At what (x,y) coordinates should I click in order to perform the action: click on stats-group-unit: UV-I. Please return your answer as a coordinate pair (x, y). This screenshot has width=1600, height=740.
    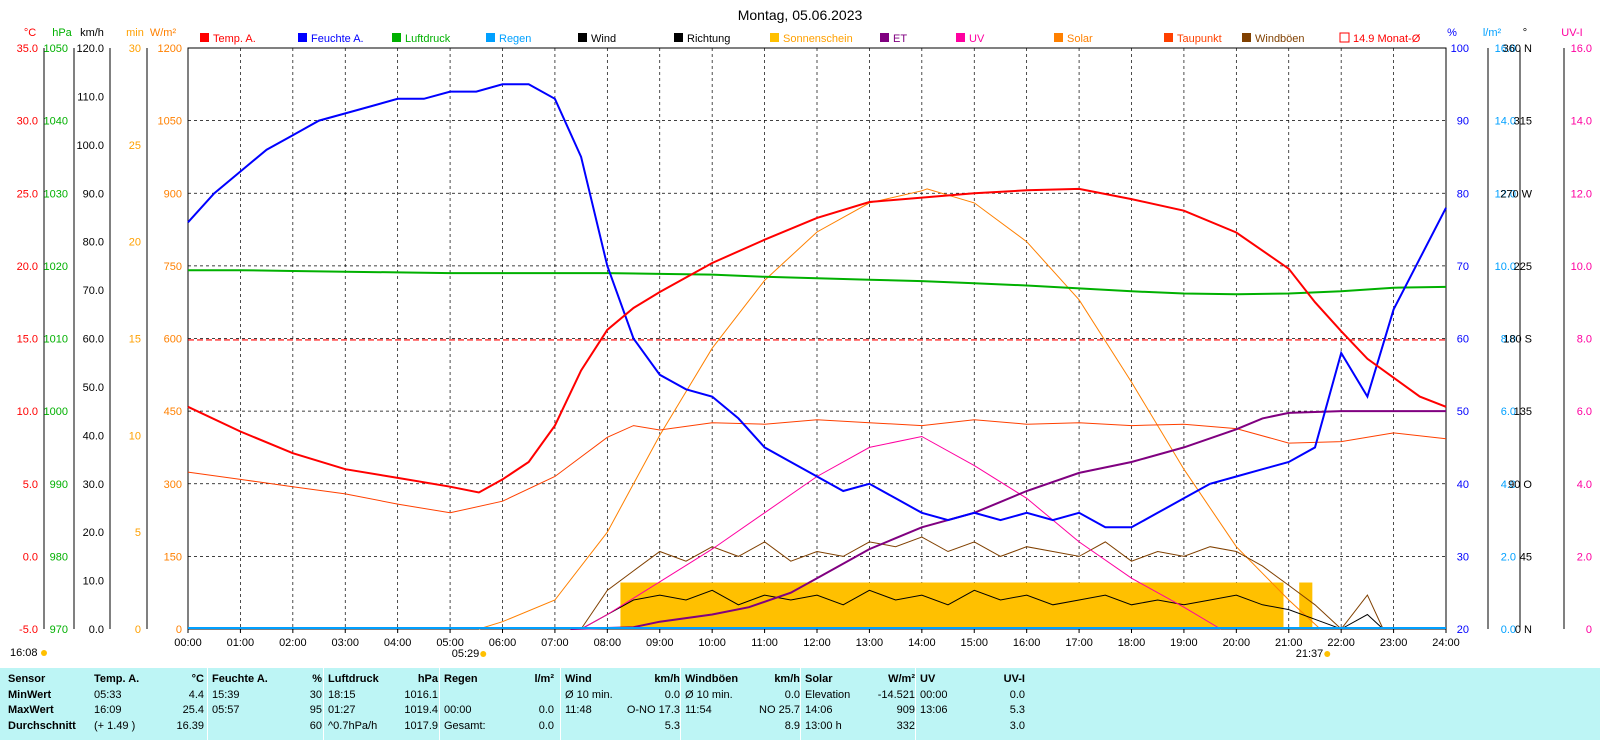
    Looking at the image, I should click on (1014, 679).